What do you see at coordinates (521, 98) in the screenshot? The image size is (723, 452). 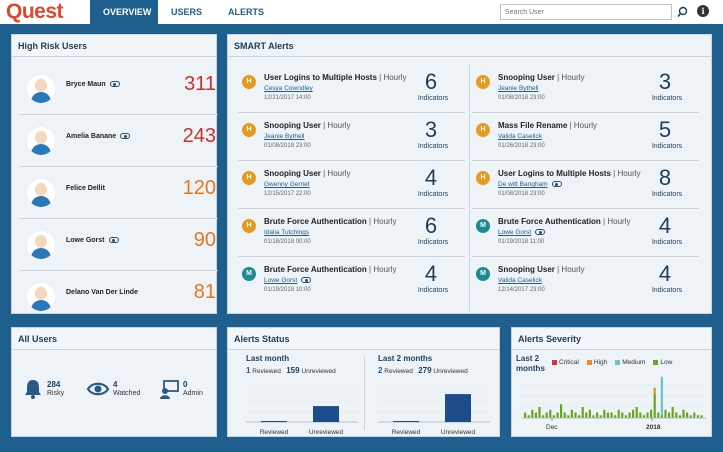 I see `alert-date: 01/08/2018 23:00` at bounding box center [521, 98].